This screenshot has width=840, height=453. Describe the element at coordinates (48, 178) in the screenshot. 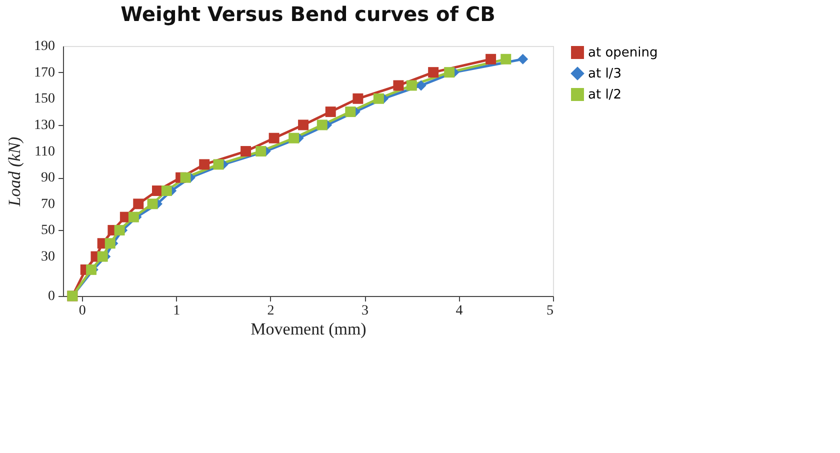

I see `y-tick-label: 90` at that location.